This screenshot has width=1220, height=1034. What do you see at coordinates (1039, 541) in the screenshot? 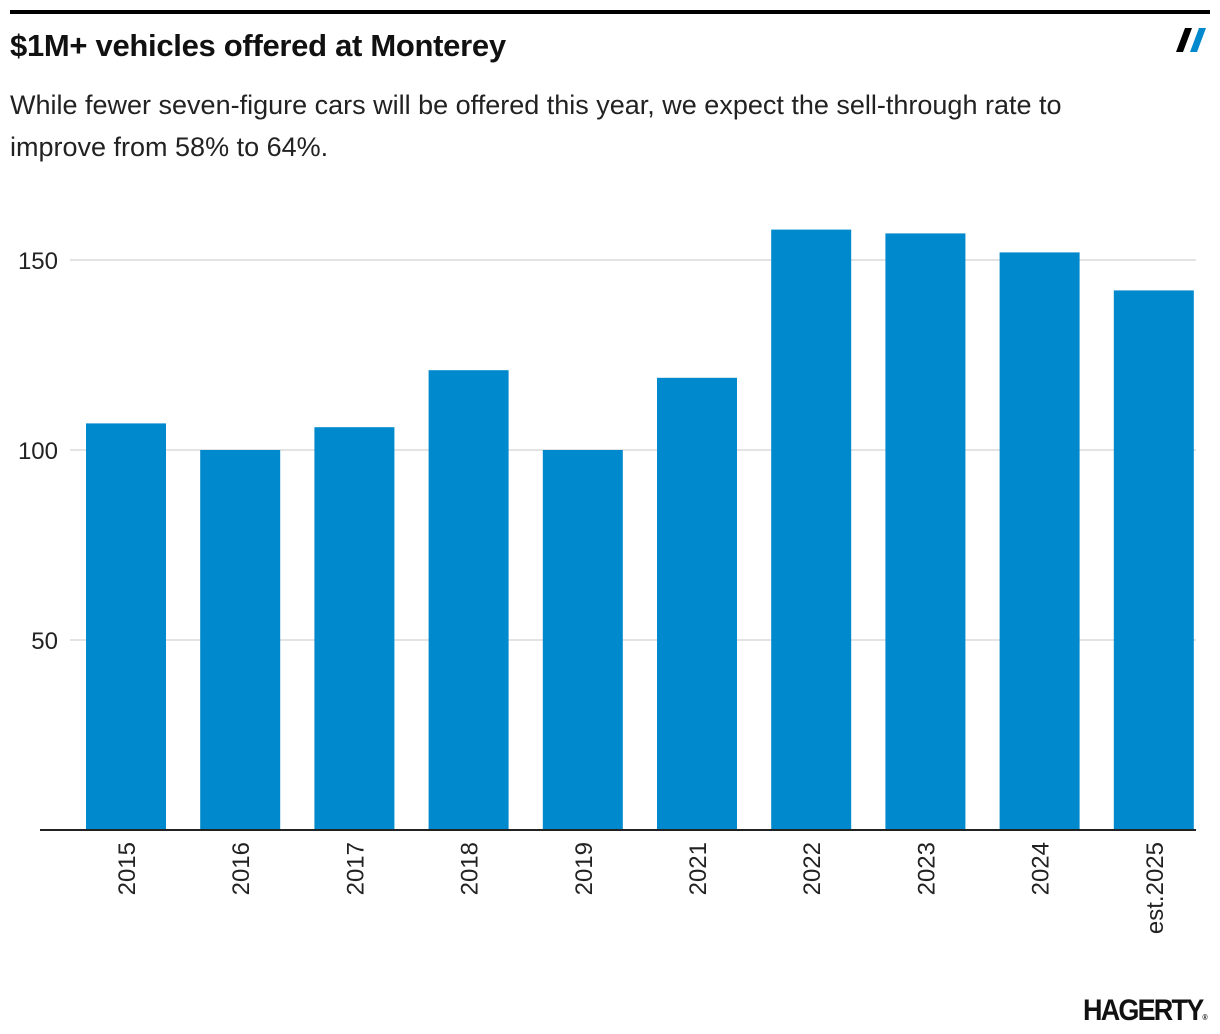
I see `bar-2024` at bounding box center [1039, 541].